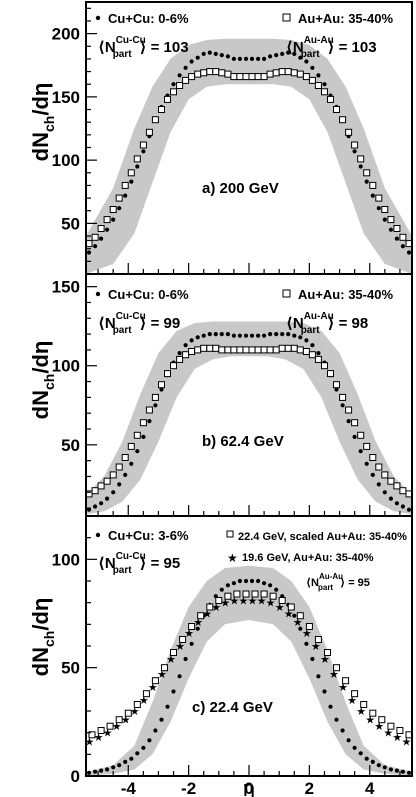  What do you see at coordinates (331, 47) in the screenshot?
I see `npart-auau-a: ⟨NAu-Au part ⟩ = 103` at bounding box center [331, 47].